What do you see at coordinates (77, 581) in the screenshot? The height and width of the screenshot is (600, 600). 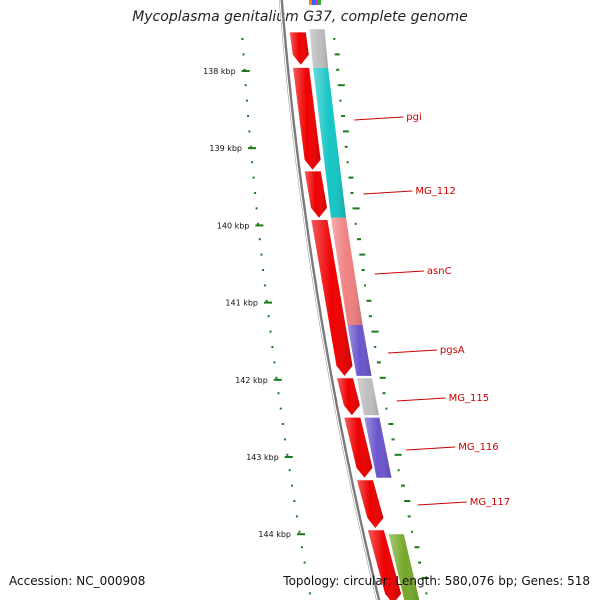 I see `accession-text: Accession: NC_000908` at bounding box center [77, 581].